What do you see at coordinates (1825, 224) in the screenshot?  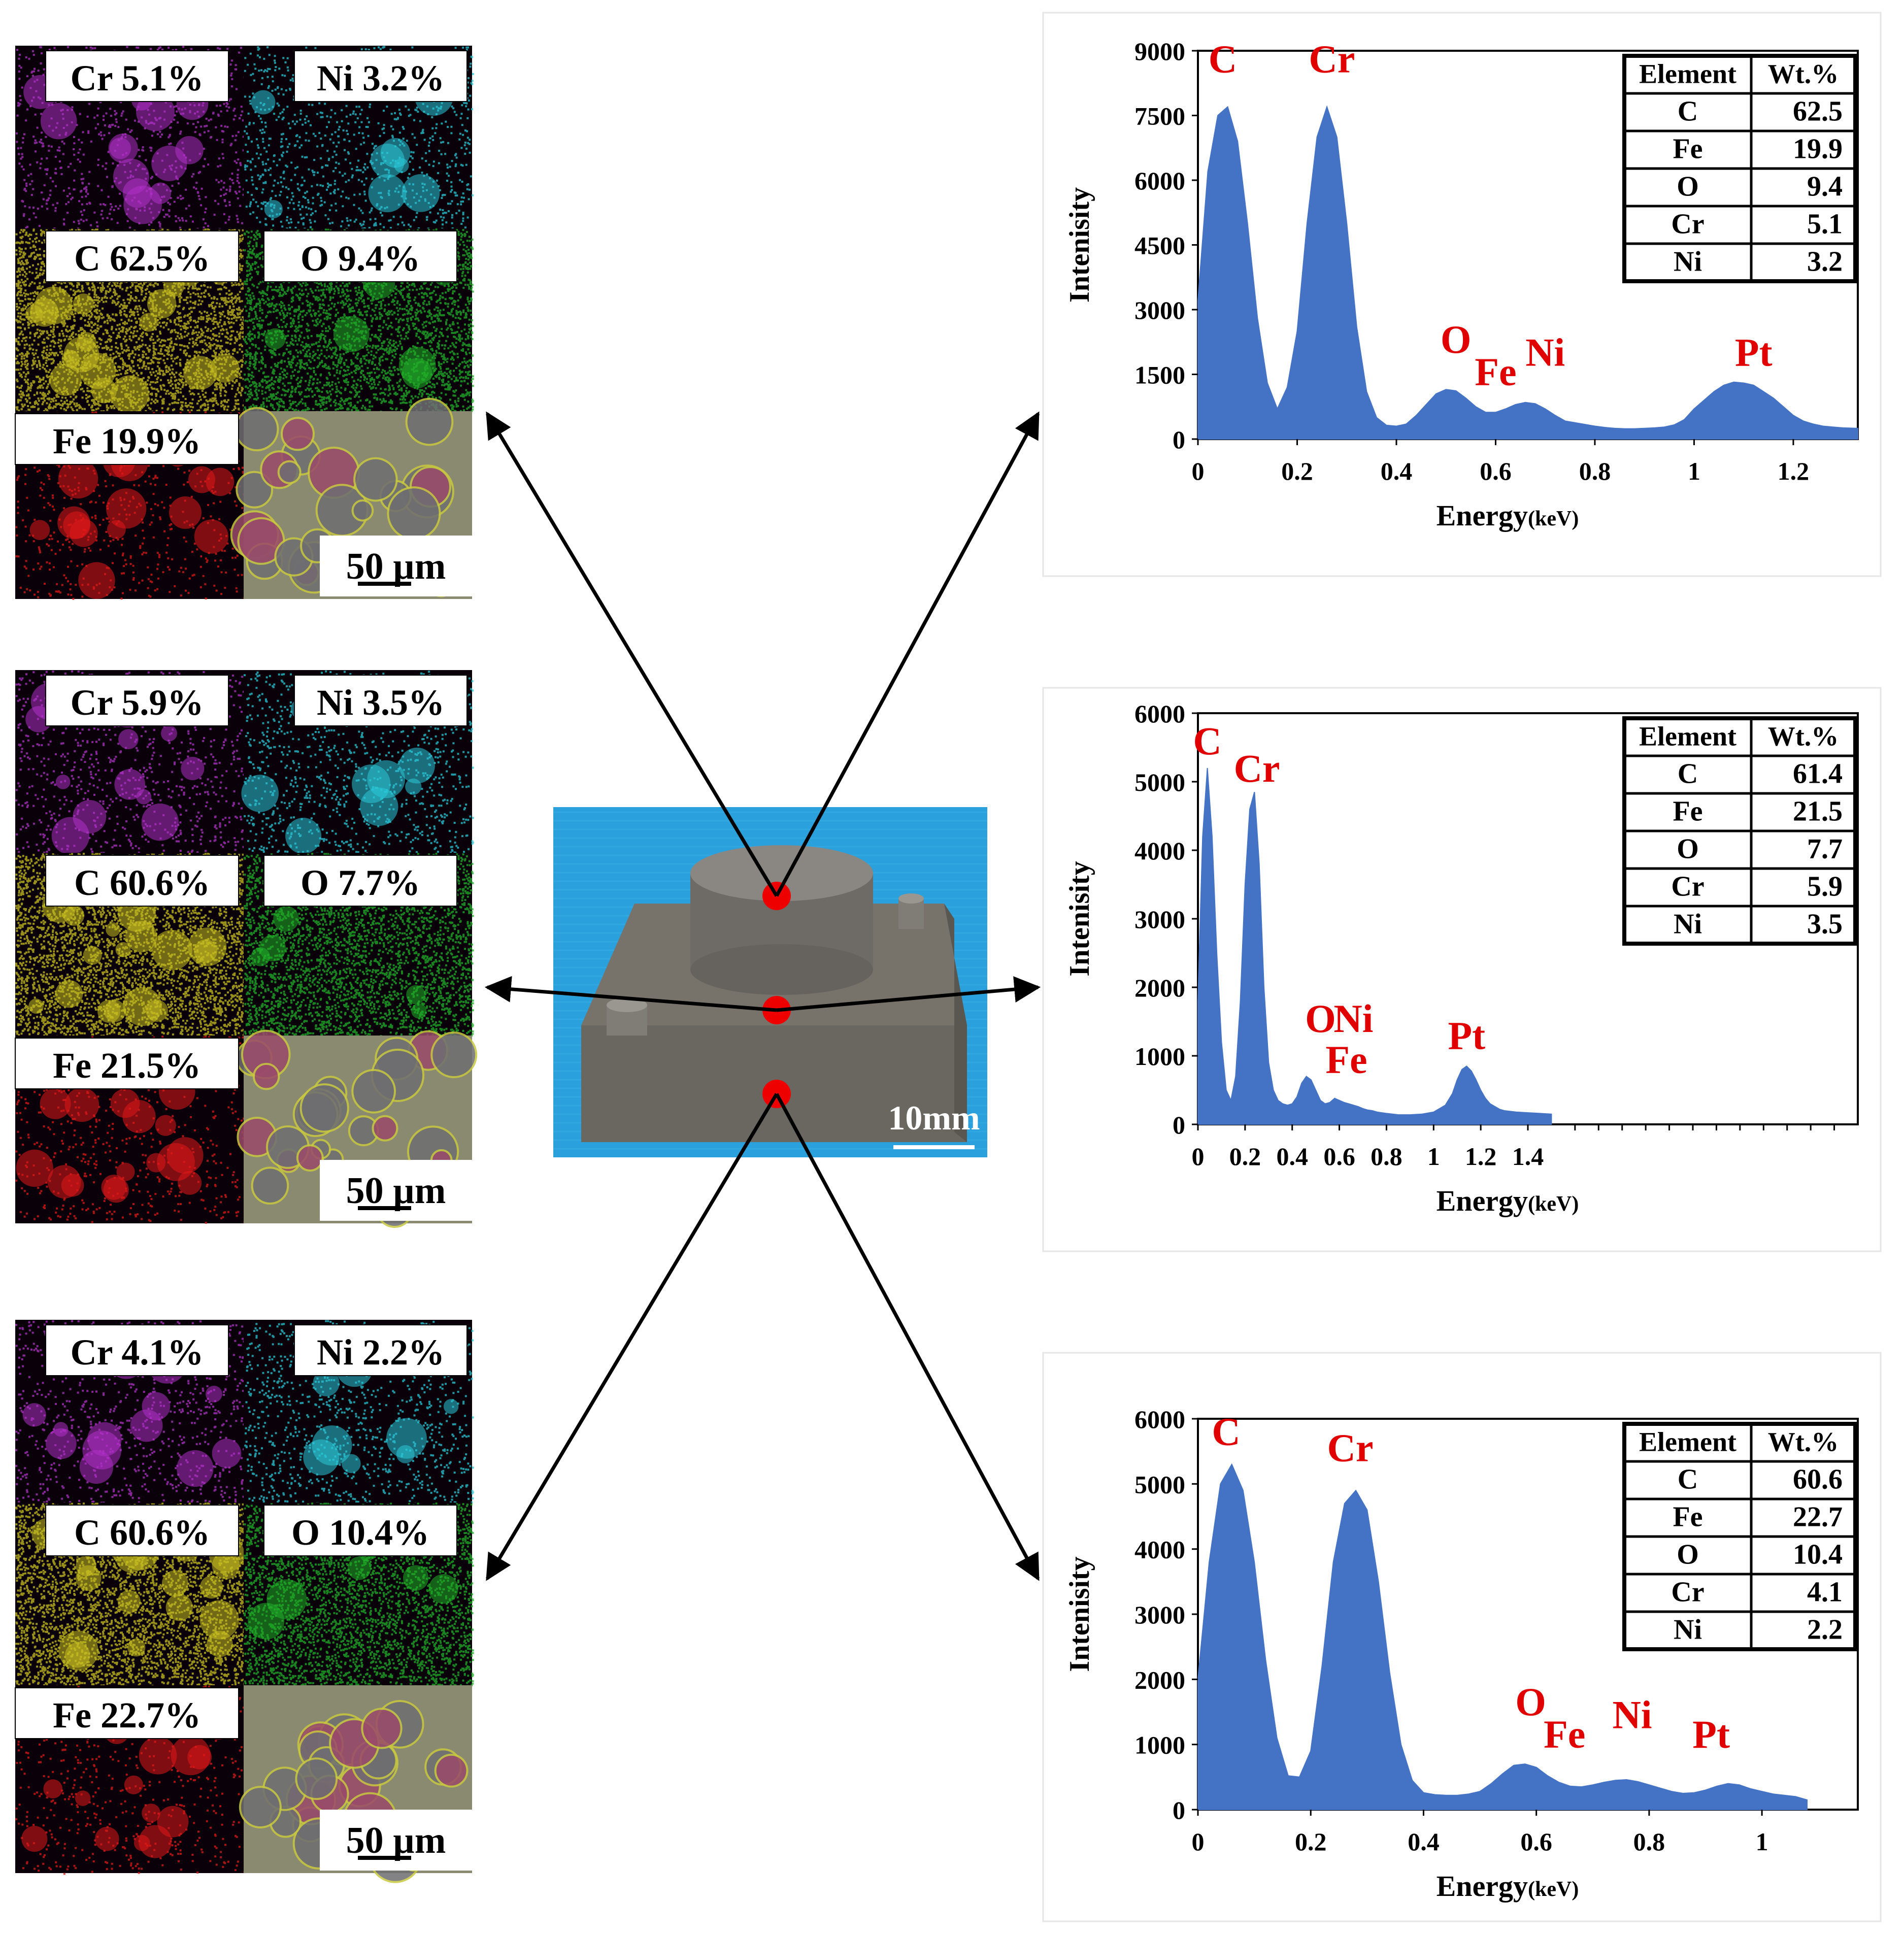 I see `table-wt: 5.1` at bounding box center [1825, 224].